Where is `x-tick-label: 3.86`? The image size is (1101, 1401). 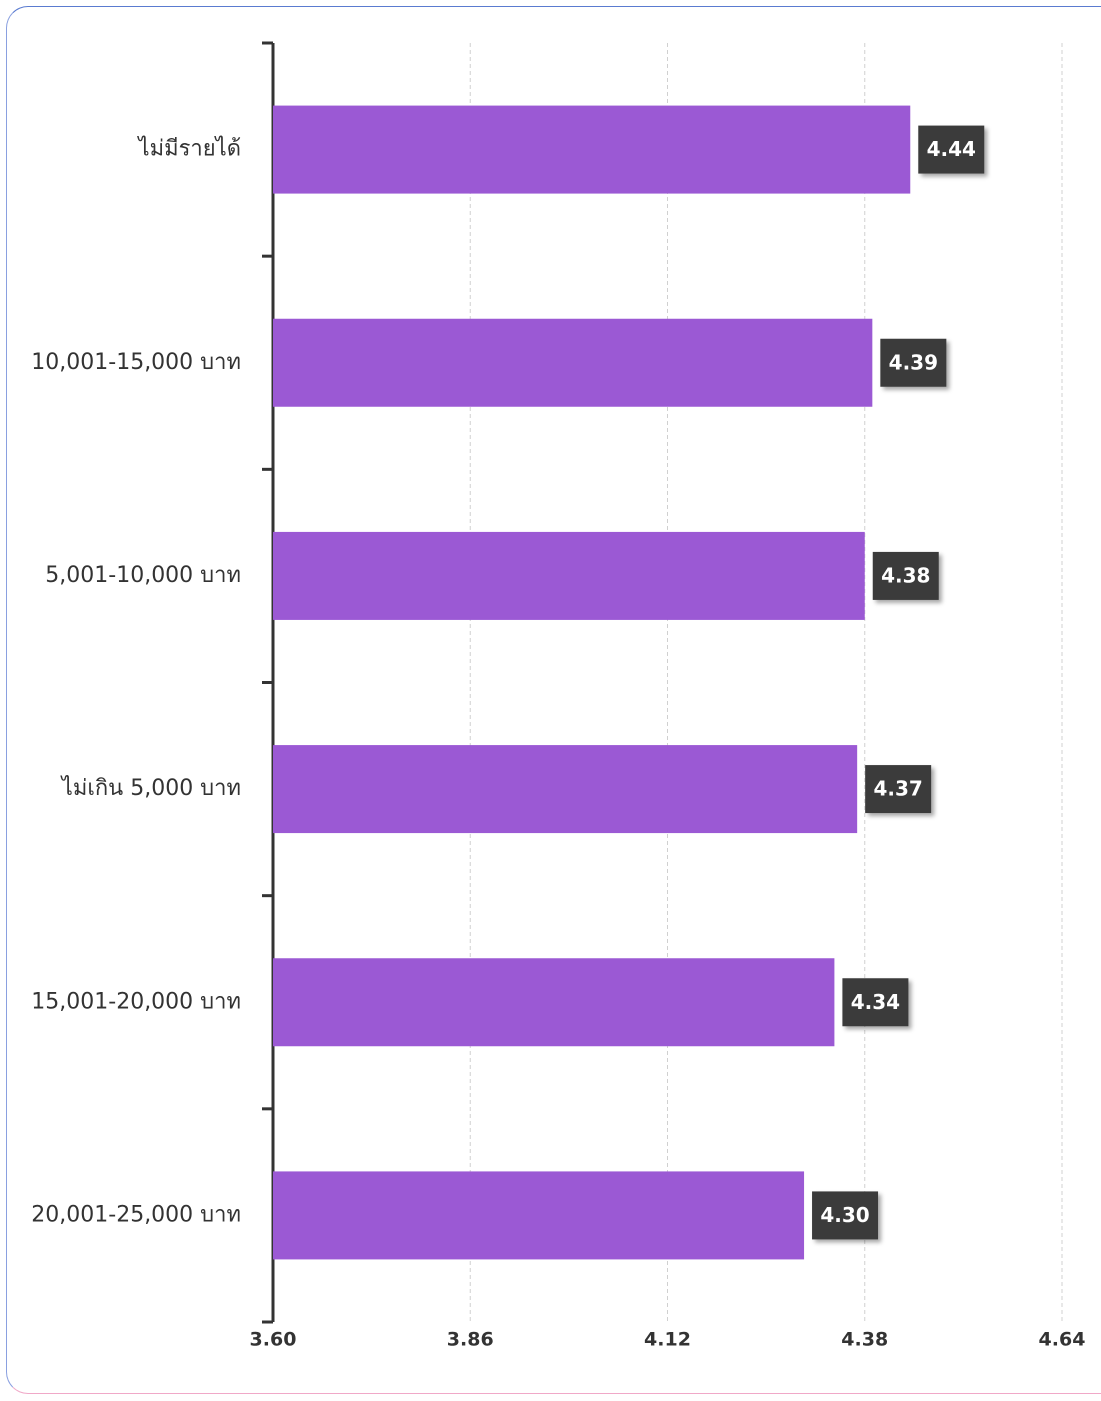
x-tick-label: 3.86 is located at coordinates (470, 1340).